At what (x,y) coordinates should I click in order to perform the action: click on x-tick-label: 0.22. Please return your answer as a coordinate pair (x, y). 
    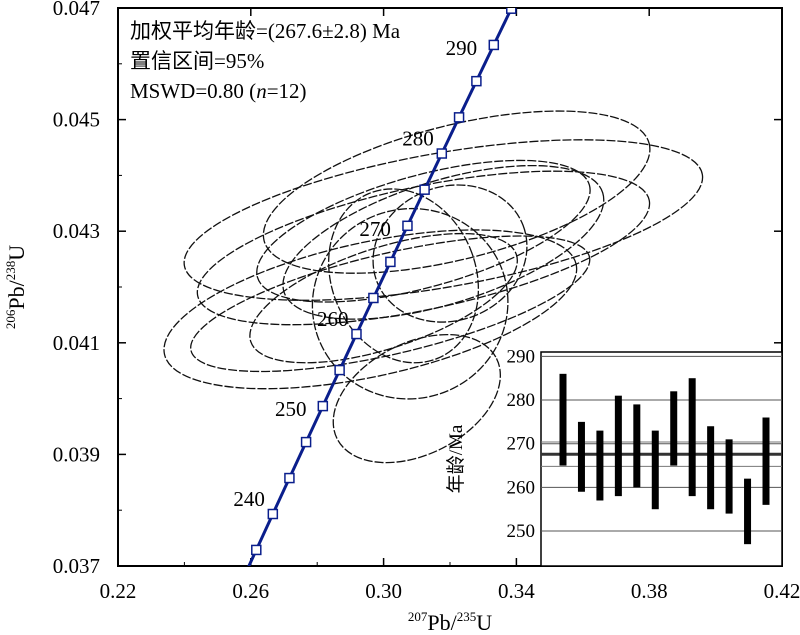
    Looking at the image, I should click on (118, 591).